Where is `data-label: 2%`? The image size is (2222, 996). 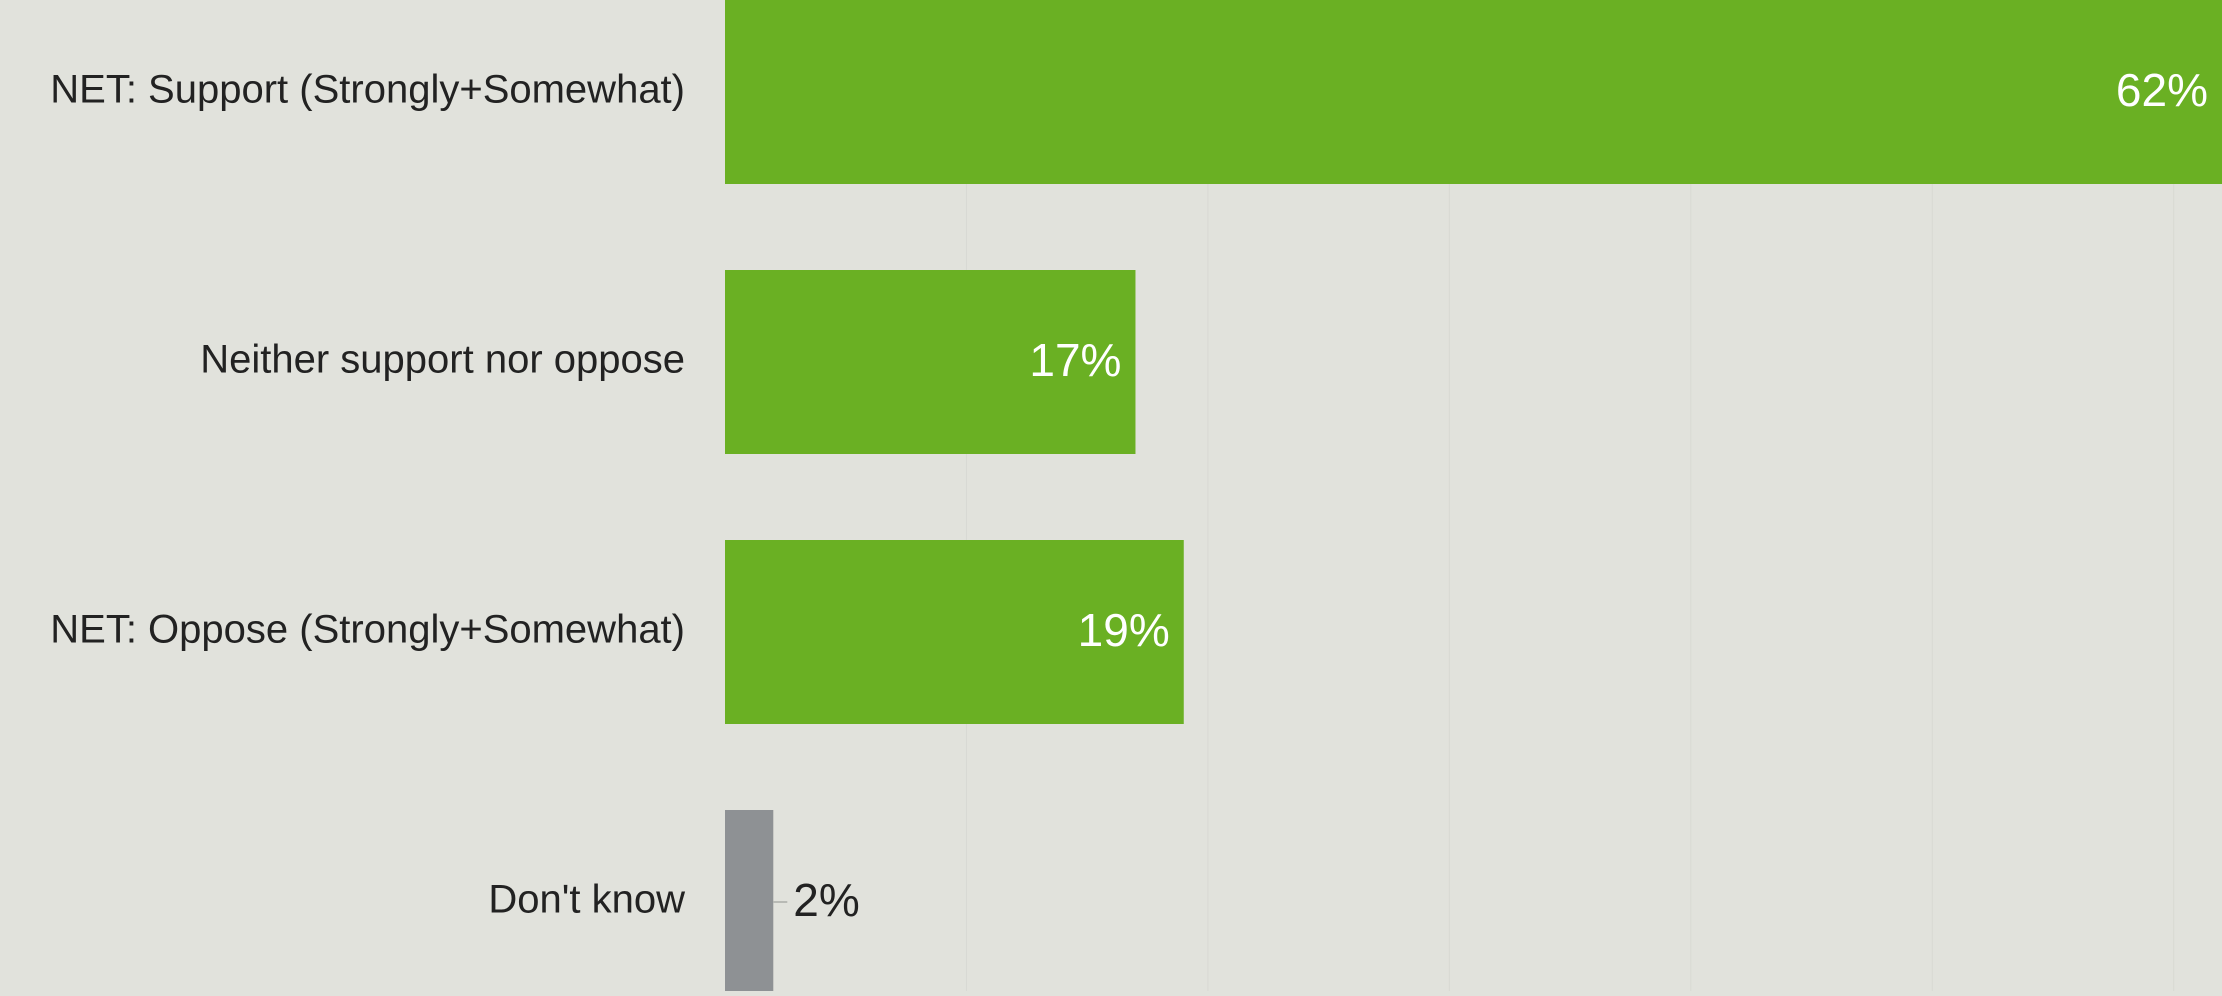 data-label: 2% is located at coordinates (826, 900).